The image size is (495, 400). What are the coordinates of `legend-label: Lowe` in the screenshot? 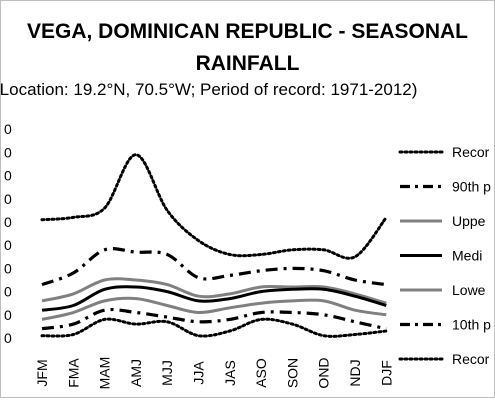 It's located at (469, 290).